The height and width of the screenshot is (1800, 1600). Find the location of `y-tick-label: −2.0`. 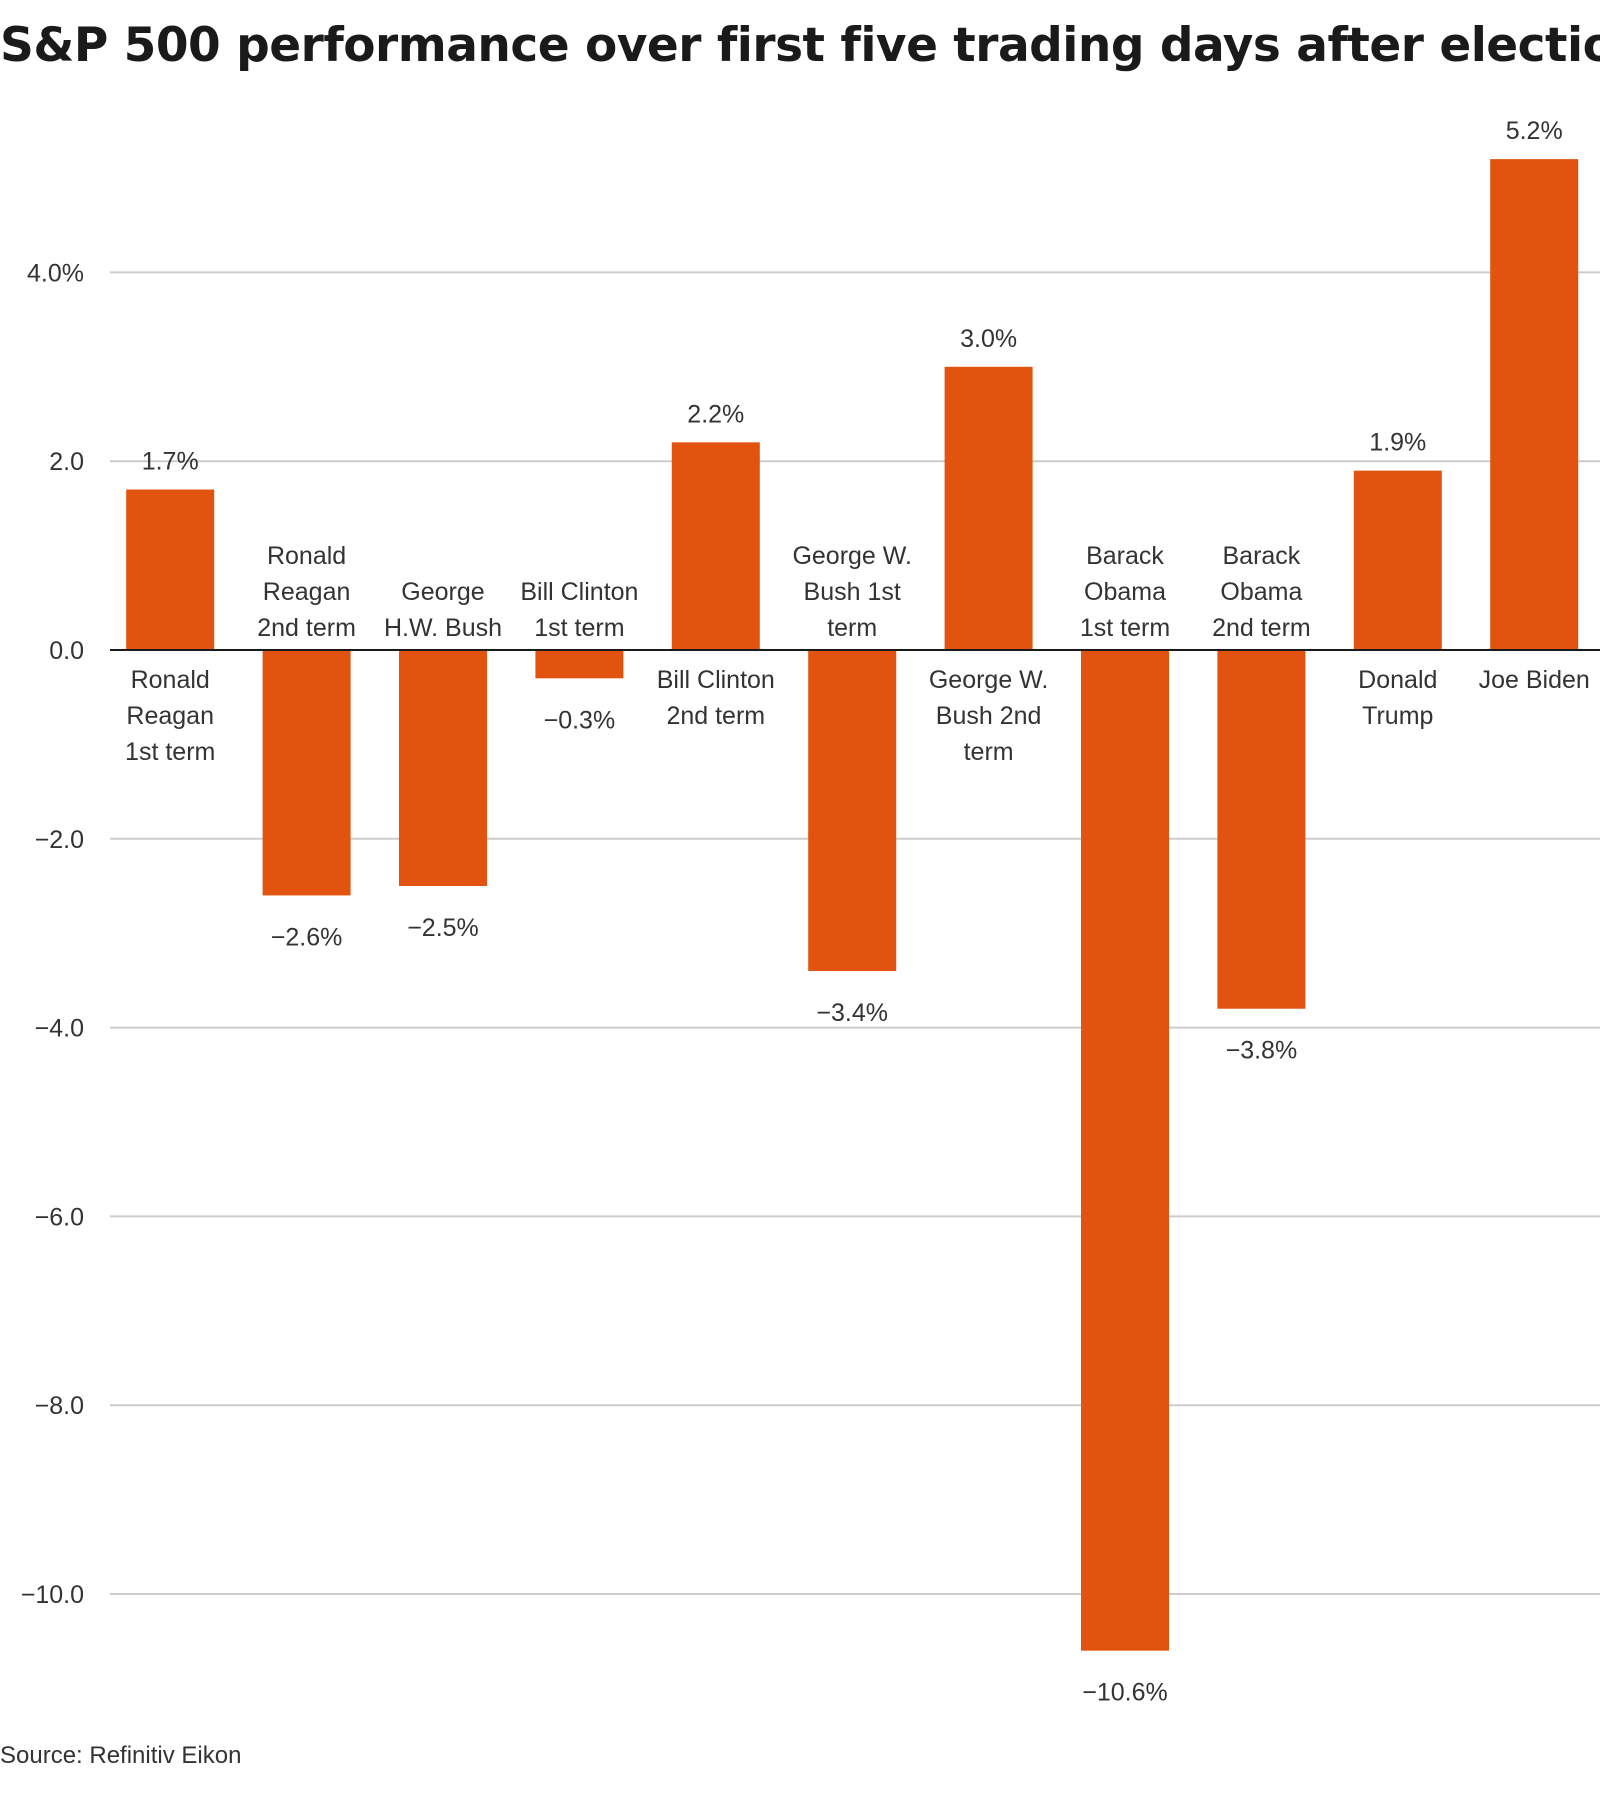

y-tick-label: −2.0 is located at coordinates (59, 840).